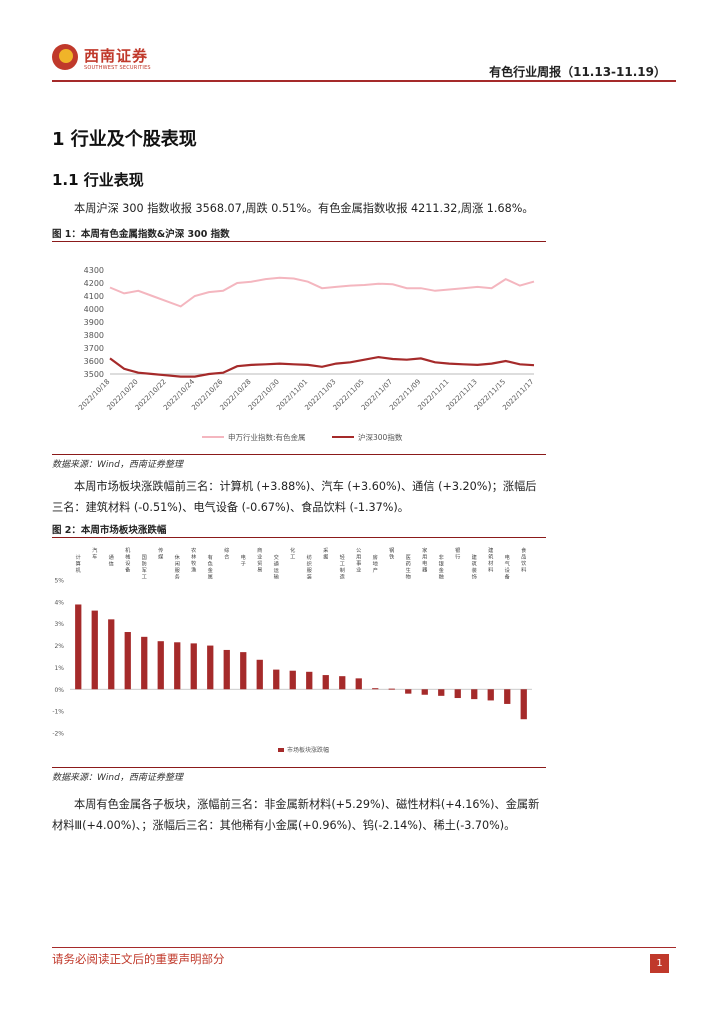  I want to click on category-label: 国防军工, so click(144, 567).